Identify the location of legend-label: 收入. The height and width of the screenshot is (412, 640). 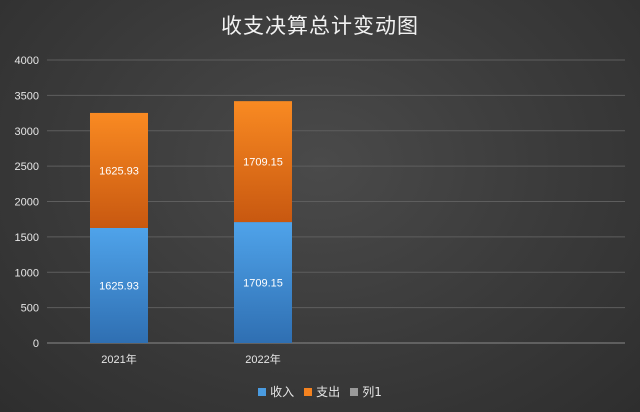
(282, 392).